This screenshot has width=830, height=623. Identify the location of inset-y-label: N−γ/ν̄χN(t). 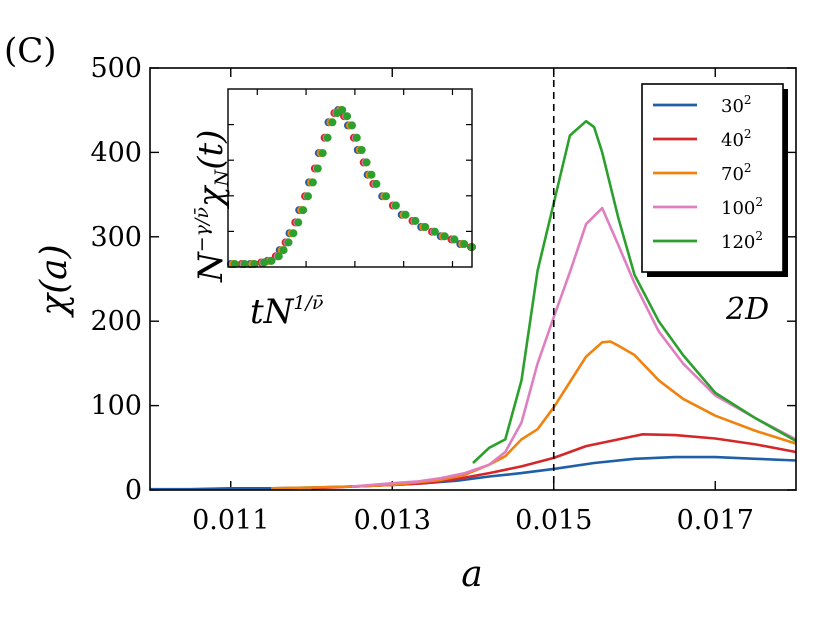
(212, 206).